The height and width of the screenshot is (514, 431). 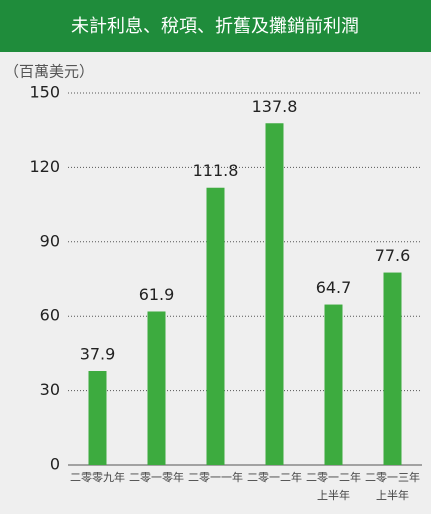 What do you see at coordinates (44, 166) in the screenshot?
I see `y-tick-label: 120` at bounding box center [44, 166].